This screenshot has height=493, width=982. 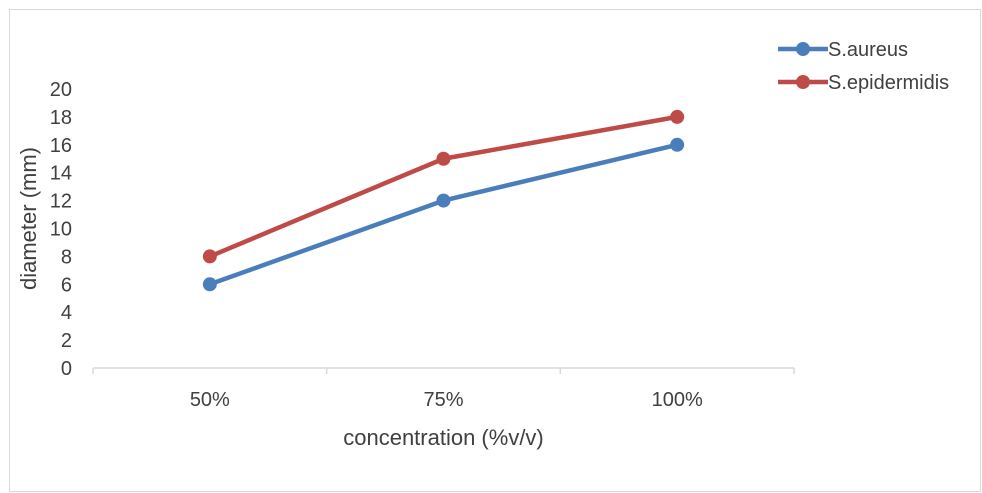 What do you see at coordinates (66, 341) in the screenshot?
I see `y-tick-label: 2` at bounding box center [66, 341].